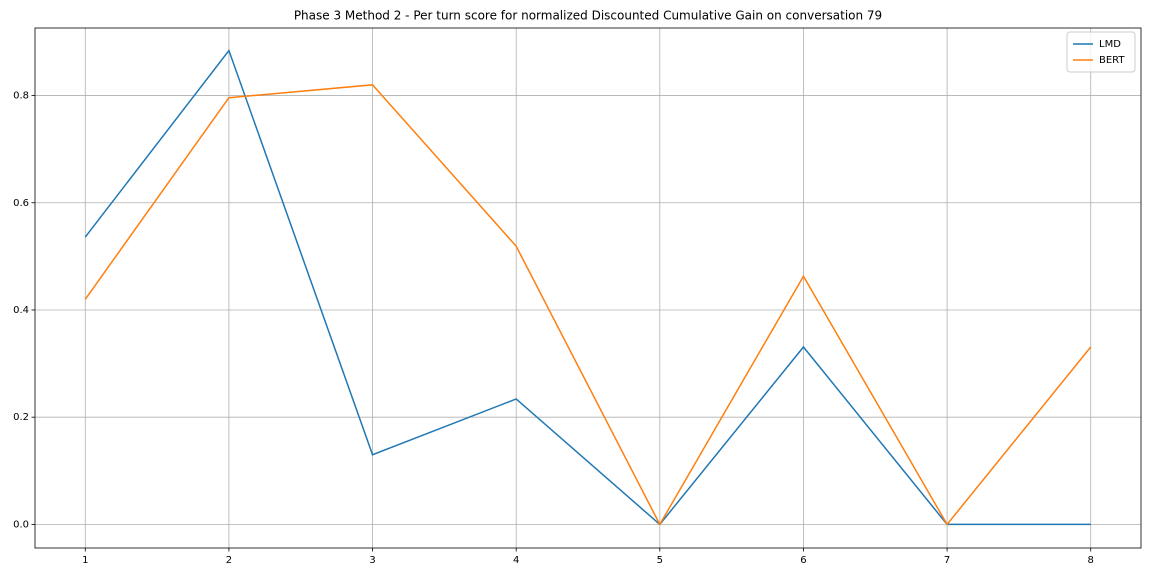 The width and height of the screenshot is (1152, 576). I want to click on legend-label: BERT, so click(1112, 60).